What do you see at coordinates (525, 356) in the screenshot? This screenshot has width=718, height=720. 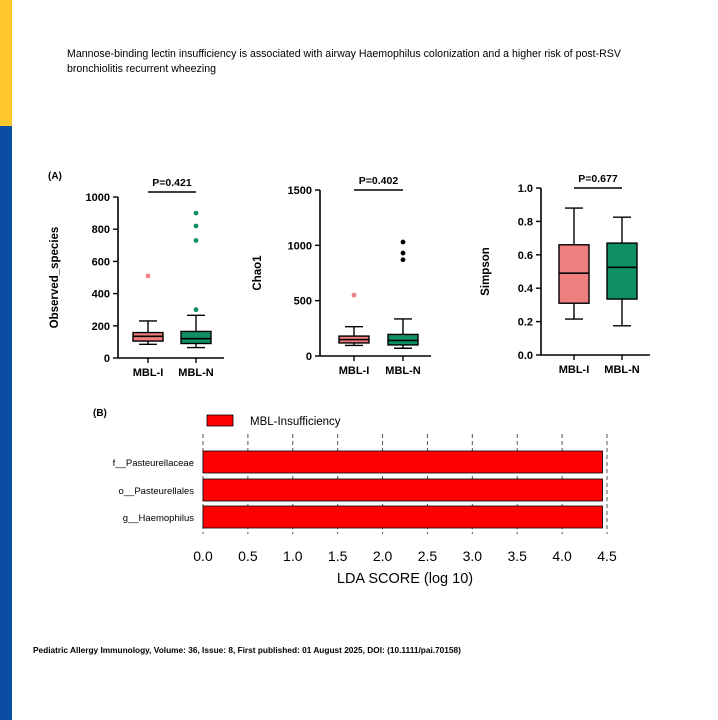 I see `chart3-y-tick-label: 0.0` at bounding box center [525, 356].